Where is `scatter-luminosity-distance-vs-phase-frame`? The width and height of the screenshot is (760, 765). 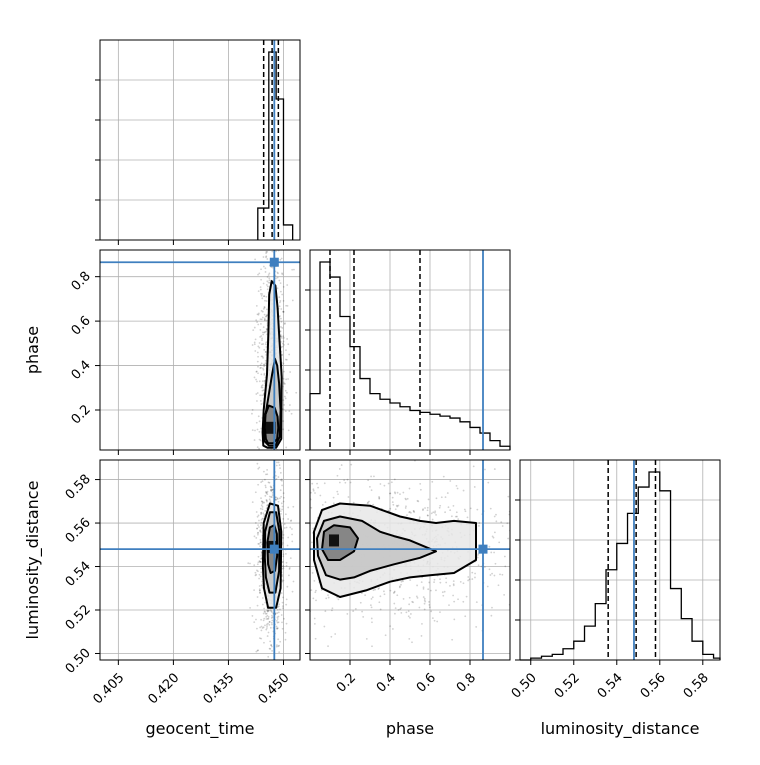 scatter-luminosity-distance-vs-phase-frame is located at coordinates (410, 560).